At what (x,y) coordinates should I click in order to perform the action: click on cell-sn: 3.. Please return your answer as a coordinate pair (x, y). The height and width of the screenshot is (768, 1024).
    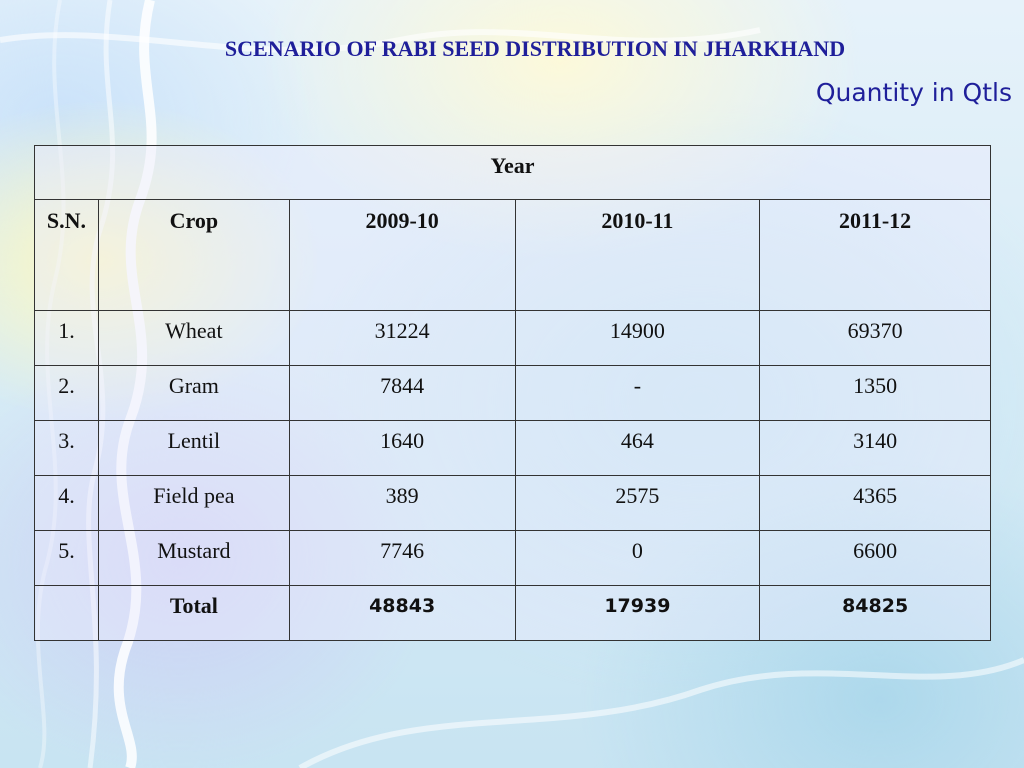
    Looking at the image, I should click on (66, 448).